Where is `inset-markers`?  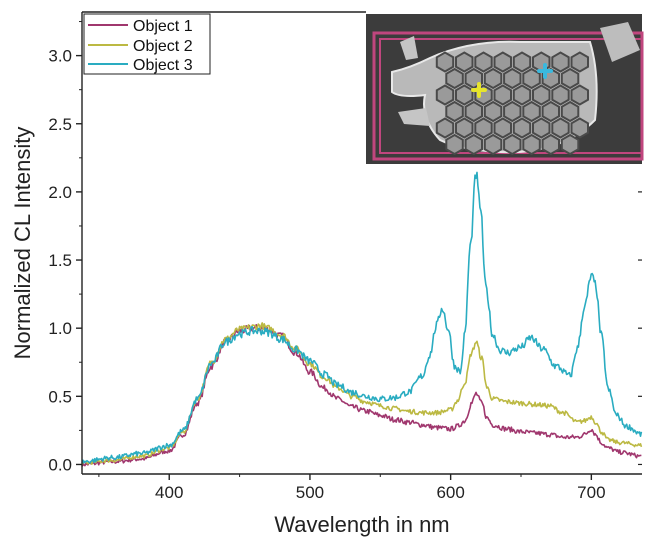
inset-markers is located at coordinates (512, 80).